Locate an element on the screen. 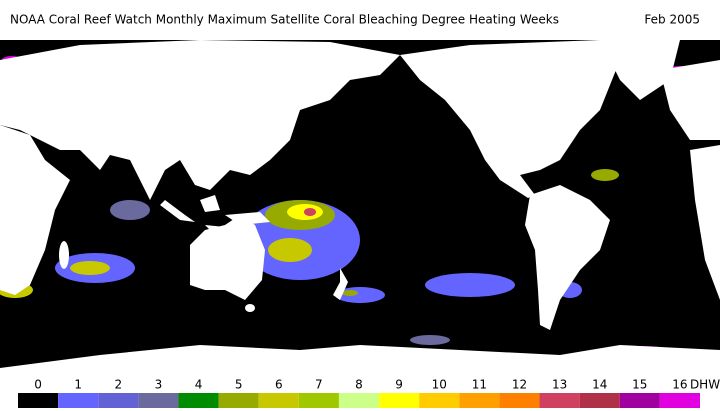 This screenshot has width=720, height=411. legend-label: 15 is located at coordinates (639, 385).